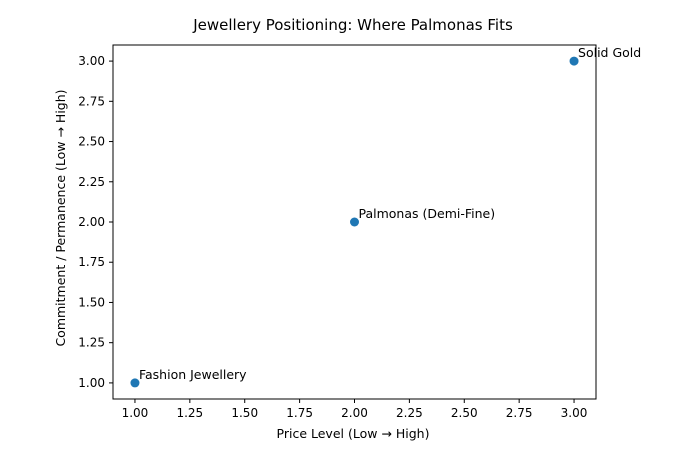  I want to click on y-axis-label: Commitment / Permanence (Low → High), so click(60, 217).